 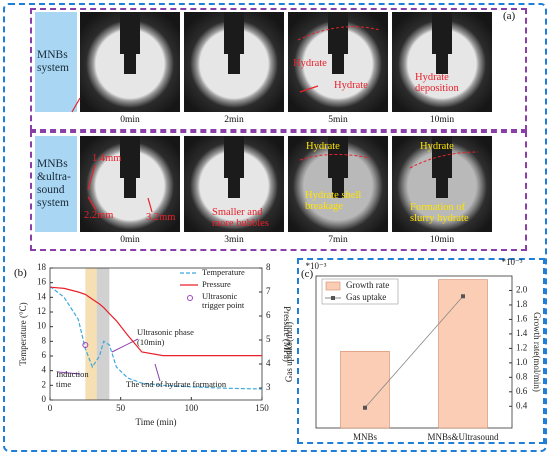 I want to click on y-tick-label: 12, so click(x=41, y=311).